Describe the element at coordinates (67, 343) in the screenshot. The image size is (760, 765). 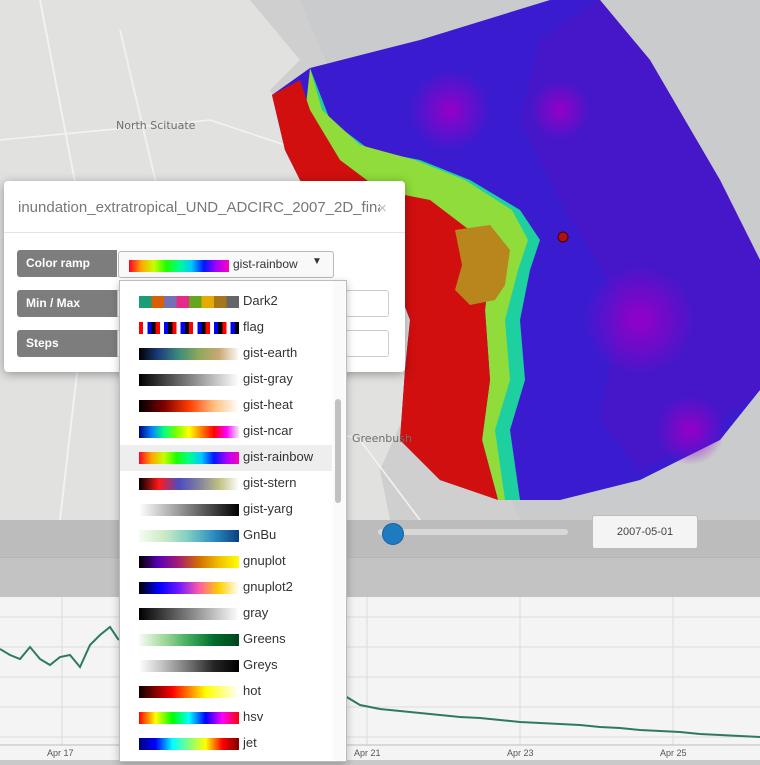
I see `steps-label: Steps` at that location.